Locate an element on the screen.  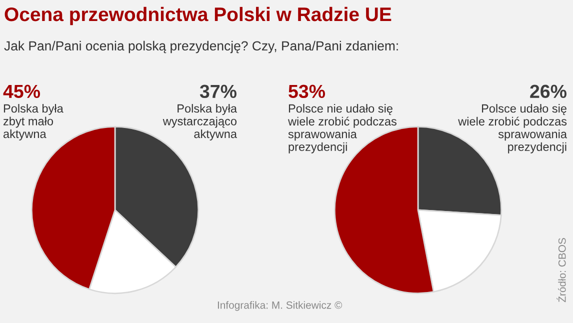
data-label: 53% is located at coordinates (307, 91).